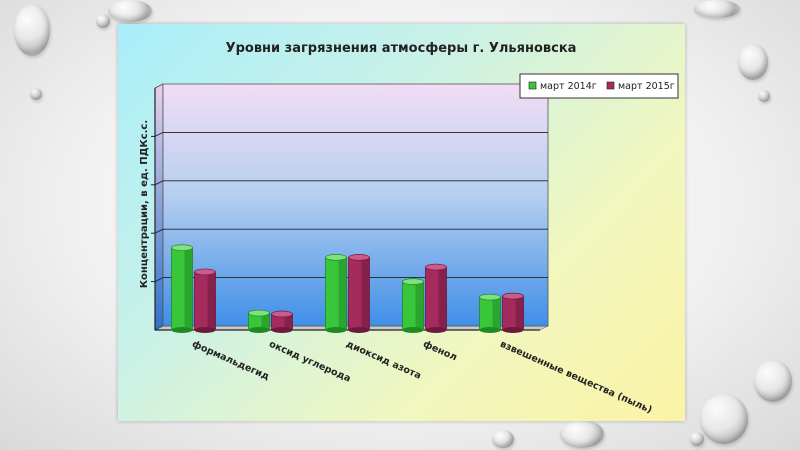 The image size is (800, 450). I want to click on plot-side-wall, so click(159, 207).